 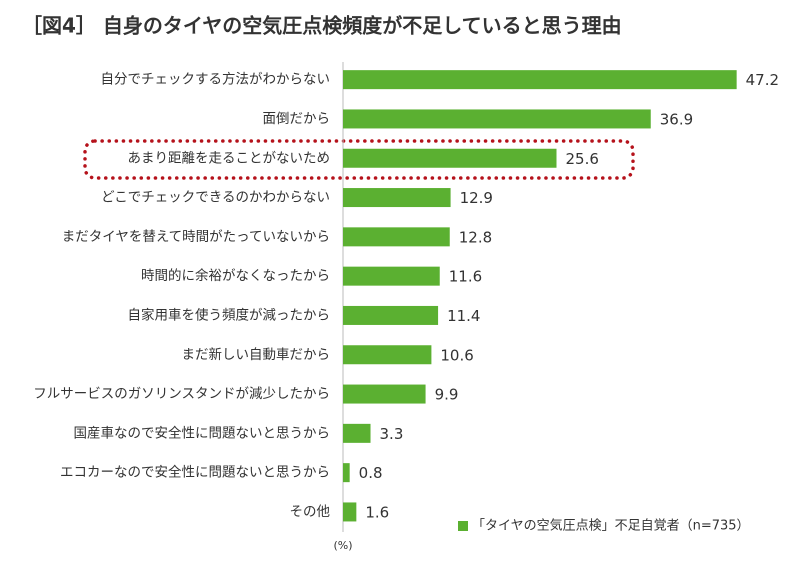 What do you see at coordinates (235, 275) in the screenshot?
I see `category-label: 時間的に余裕がなくなったから` at bounding box center [235, 275].